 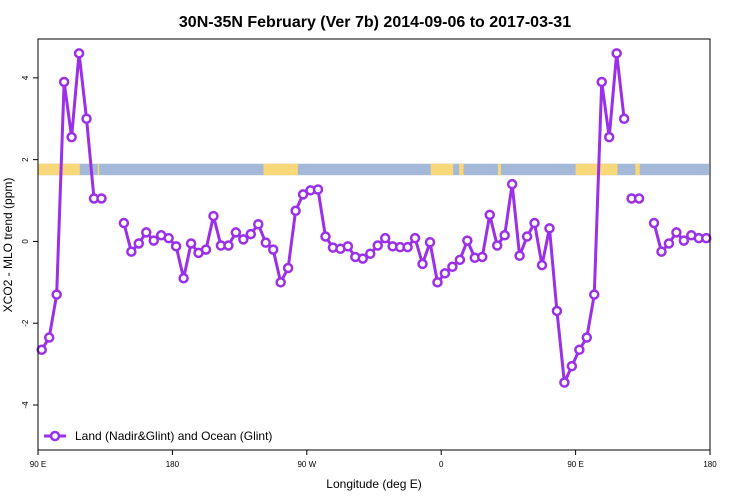 I want to click on ocean-strip, so click(x=374, y=169).